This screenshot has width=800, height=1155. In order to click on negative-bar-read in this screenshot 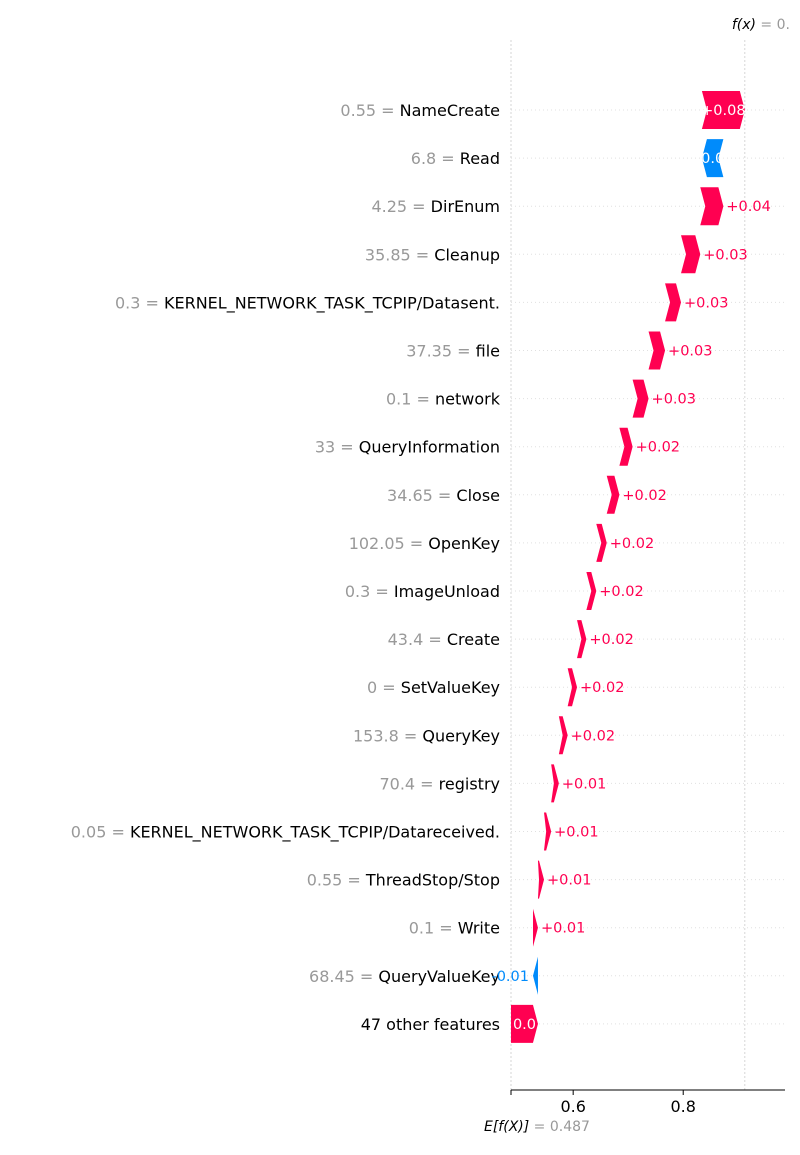, I will do `click(712, 158)`.